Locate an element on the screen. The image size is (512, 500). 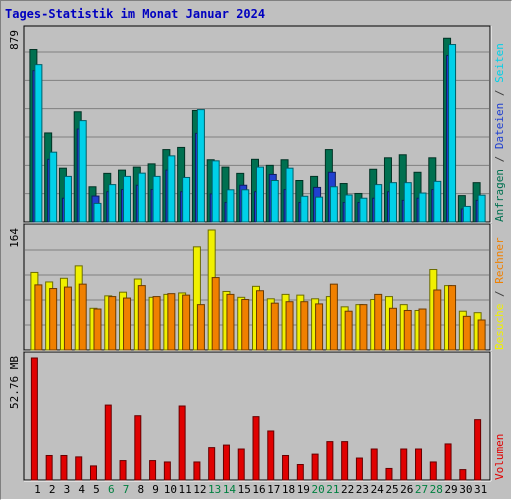
x-tick-label: 17 is located at coordinates (273, 489).